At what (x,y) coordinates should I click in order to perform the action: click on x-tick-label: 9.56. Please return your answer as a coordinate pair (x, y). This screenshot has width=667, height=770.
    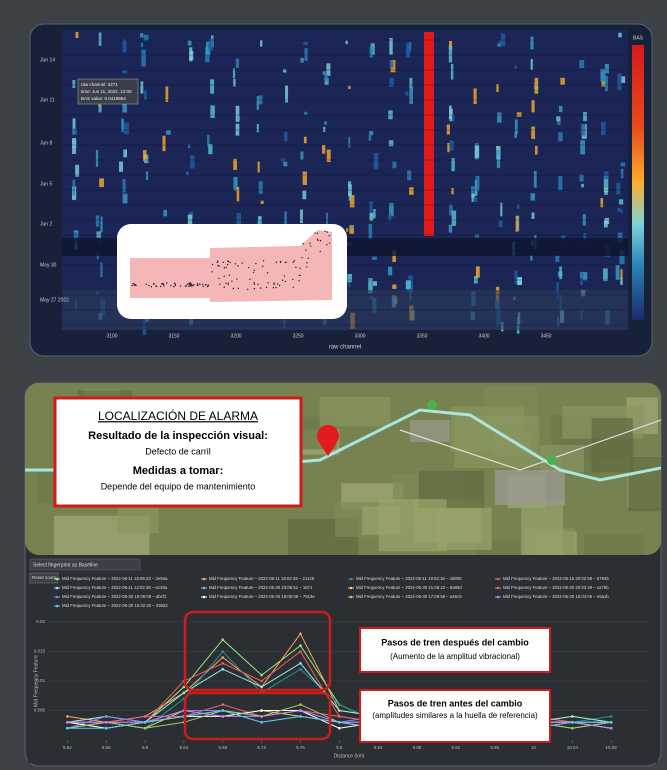
    Looking at the image, I should click on (106, 747).